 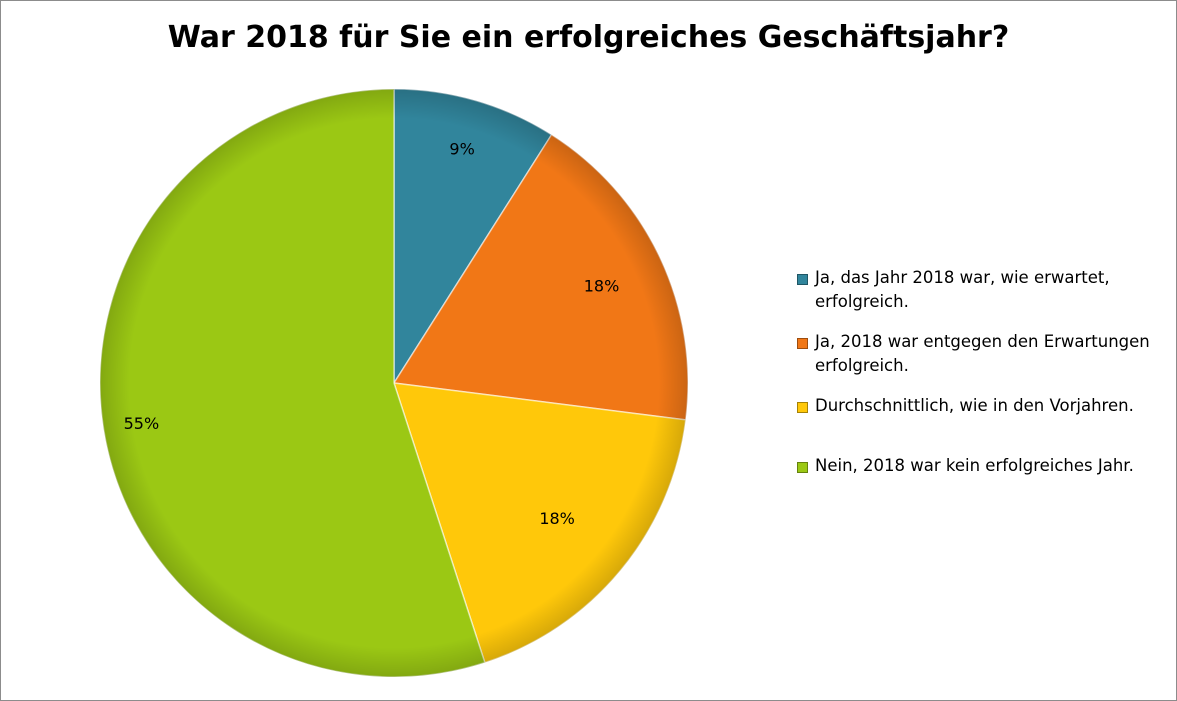 I want to click on data-label-durchschnittlich: 18%, so click(x=557, y=518).